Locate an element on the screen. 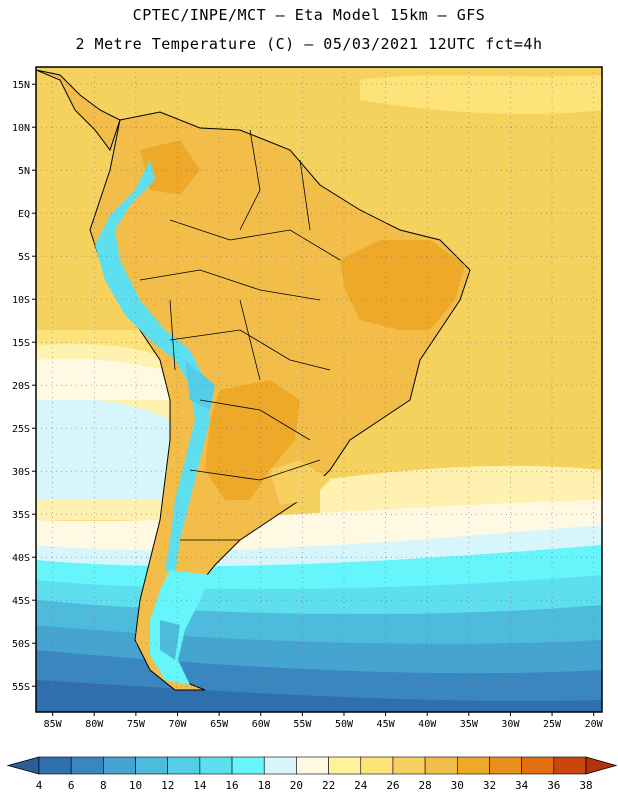 This screenshot has height=800, width=618. colorbar-label: 38 is located at coordinates (585, 785).